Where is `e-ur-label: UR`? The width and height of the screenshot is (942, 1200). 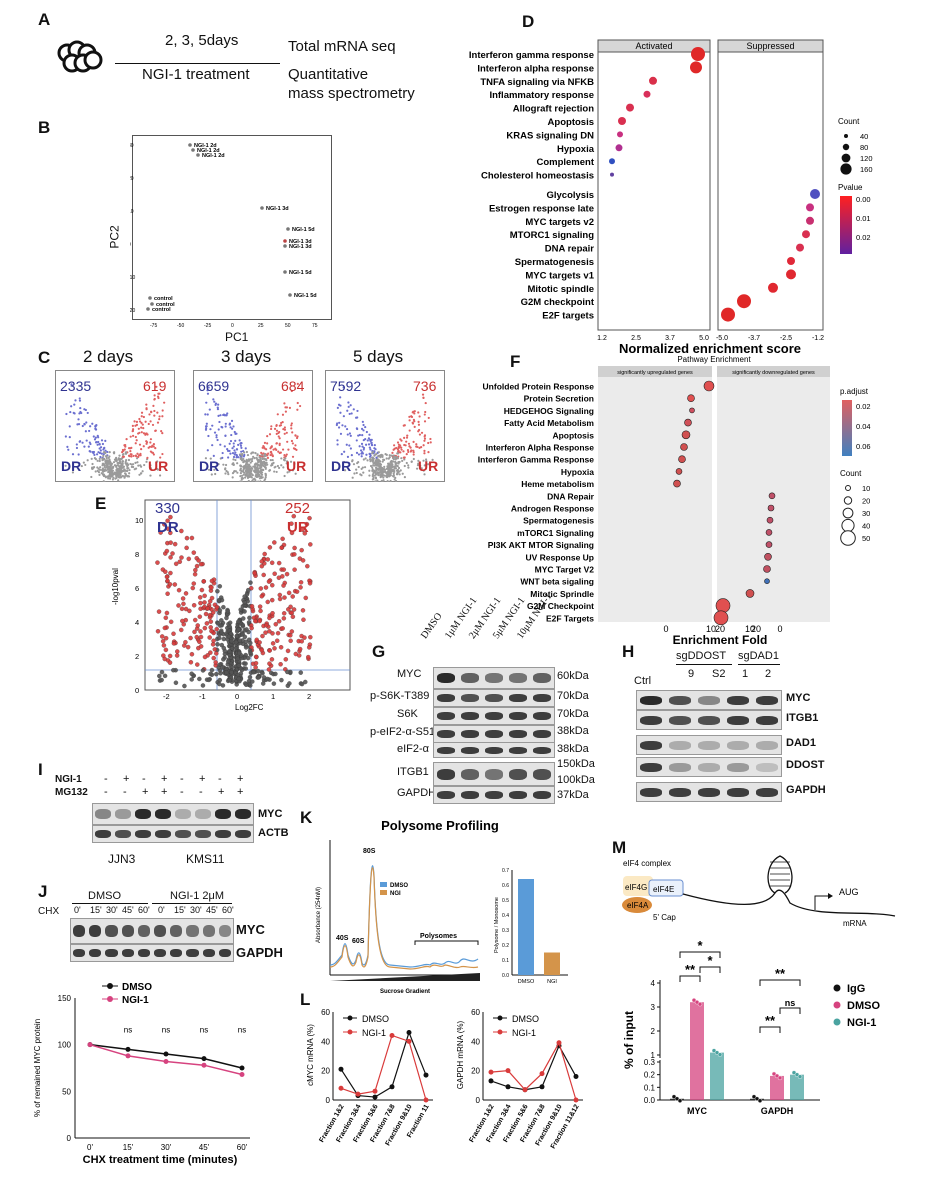 e-ur-label: UR is located at coordinates (298, 527).